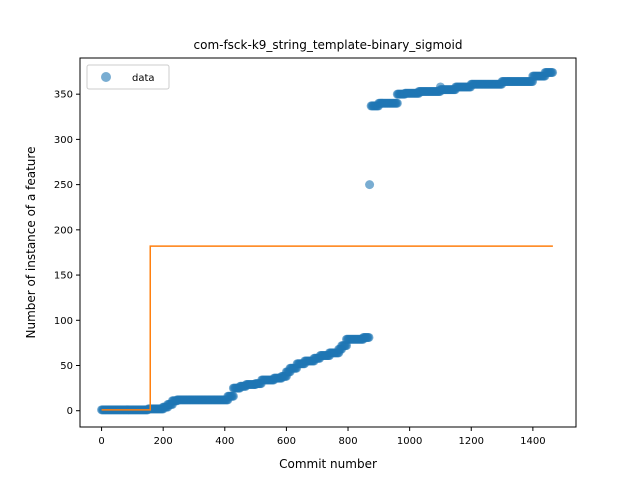 The height and width of the screenshot is (480, 640). I want to click on y-tick-label: 200, so click(63, 230).